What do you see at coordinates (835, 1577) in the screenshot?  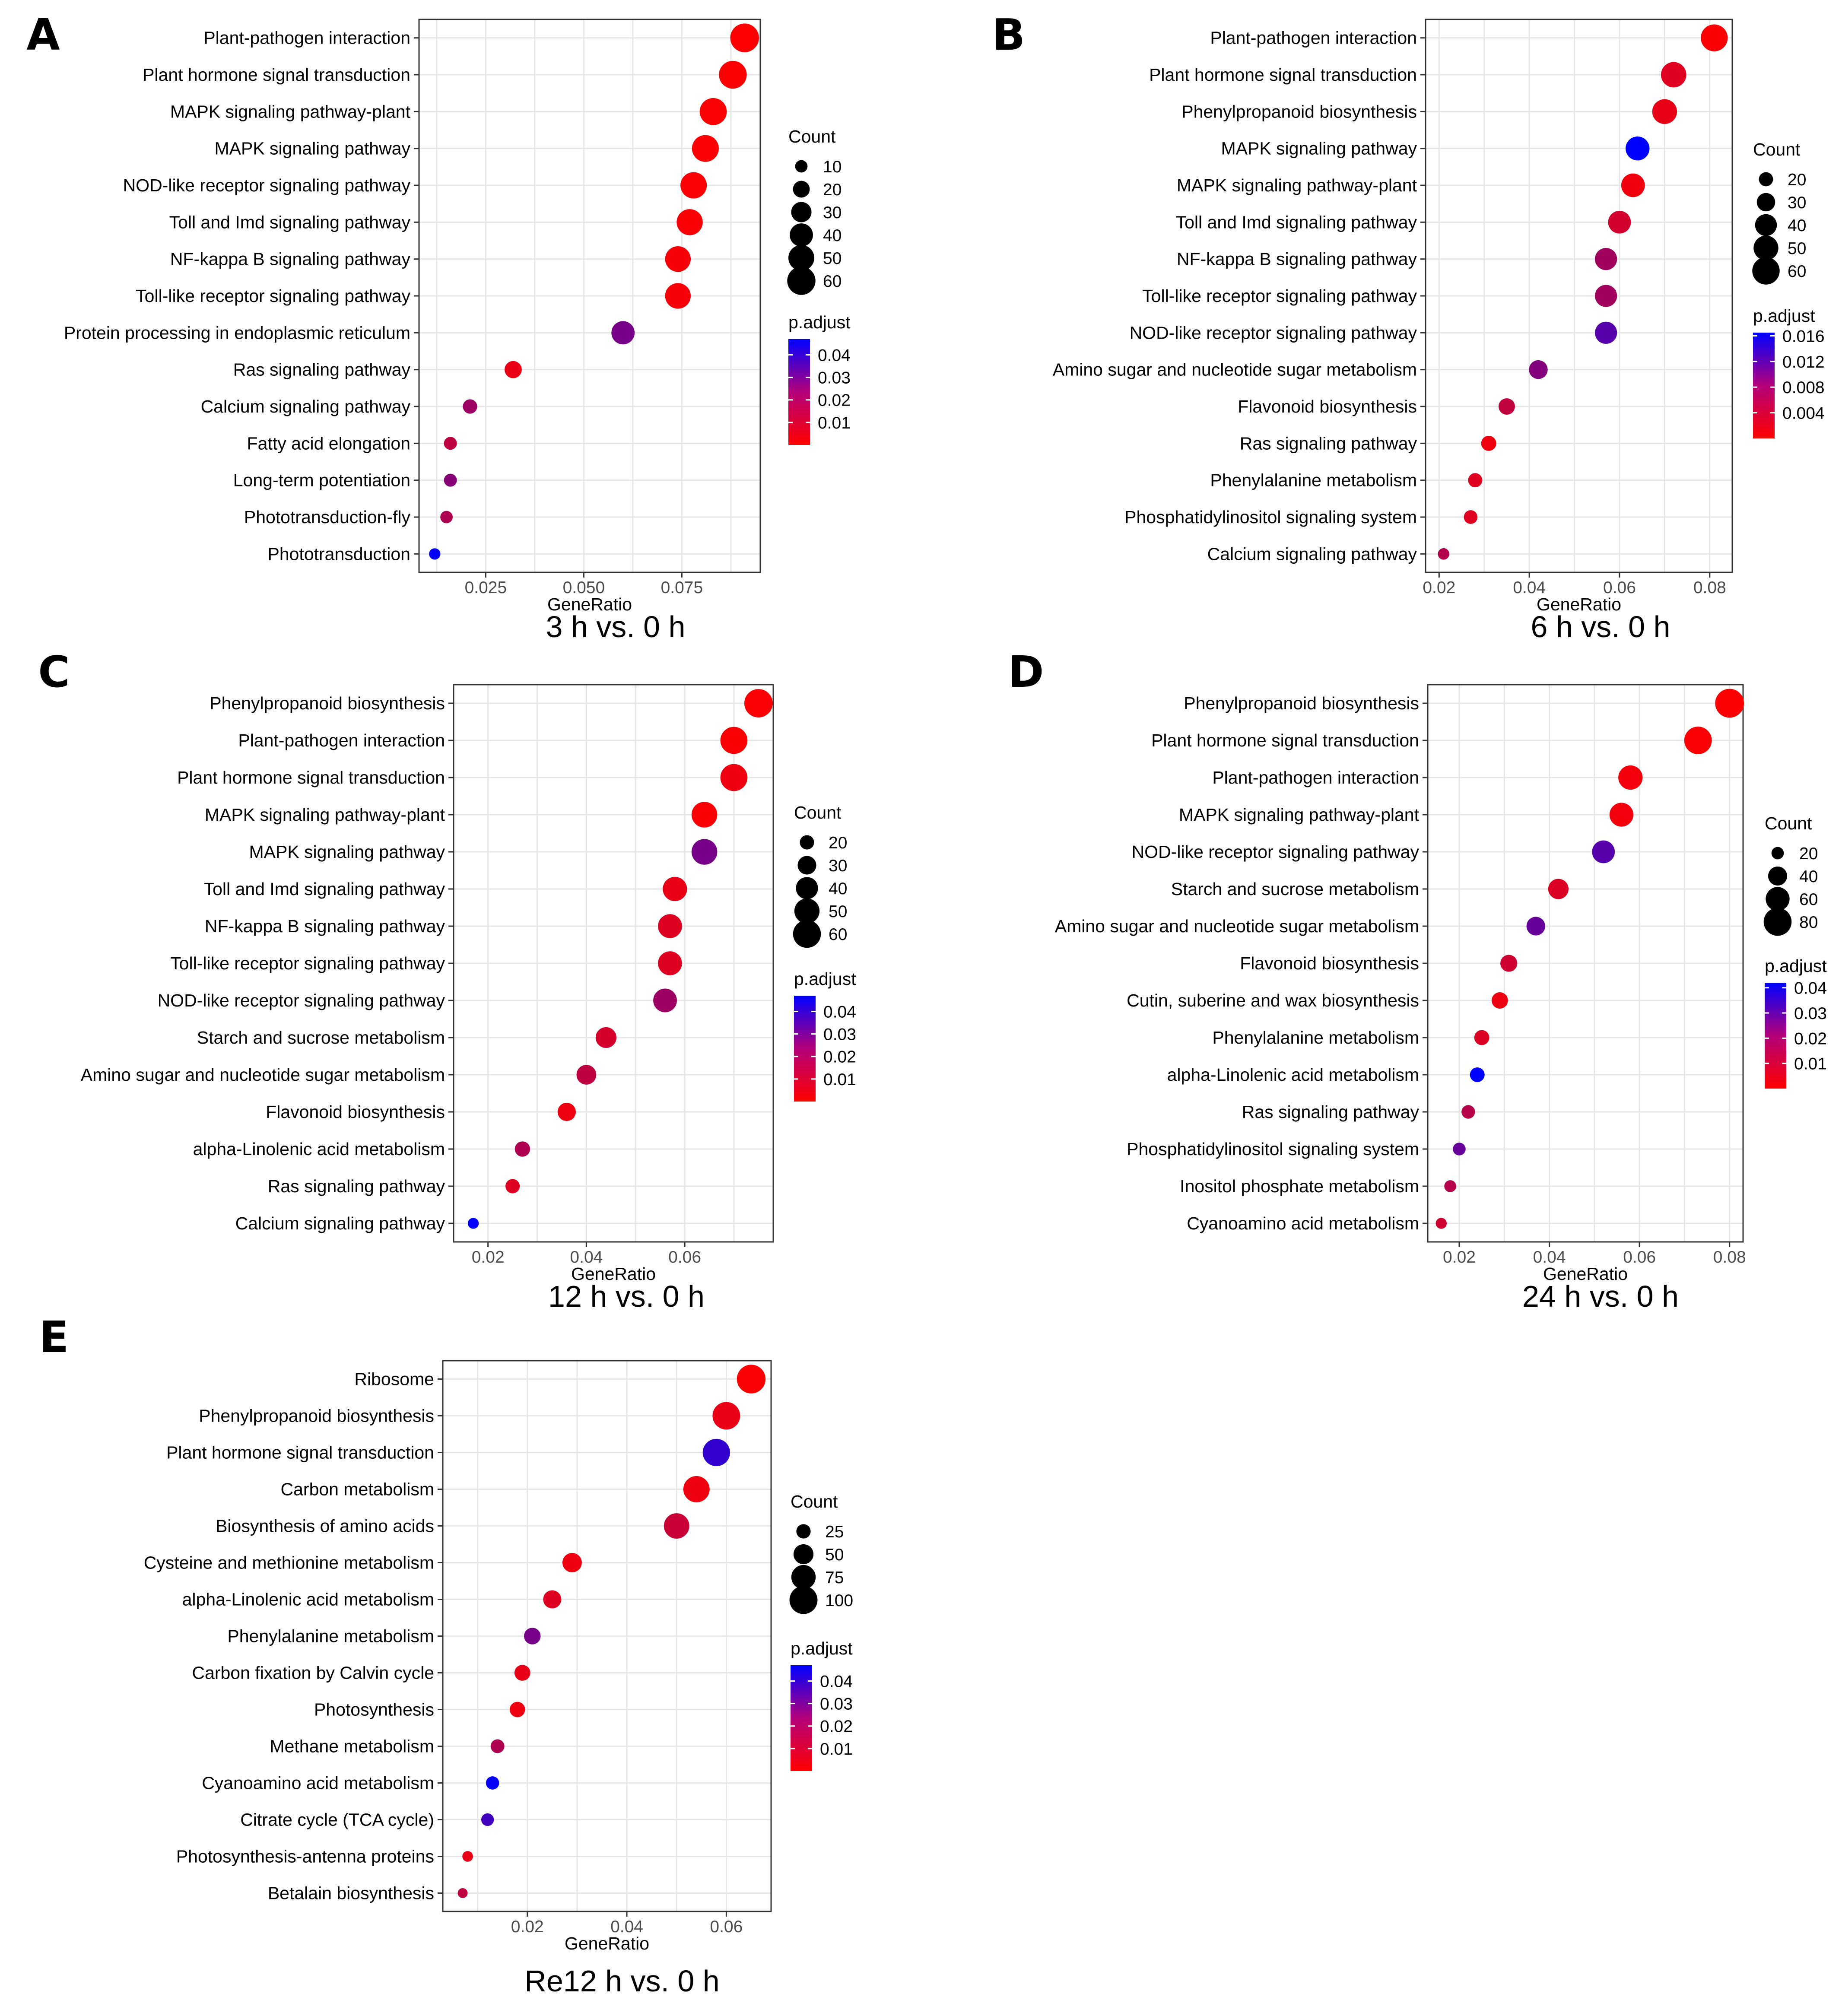 I see `size-legend-label: 75` at bounding box center [835, 1577].